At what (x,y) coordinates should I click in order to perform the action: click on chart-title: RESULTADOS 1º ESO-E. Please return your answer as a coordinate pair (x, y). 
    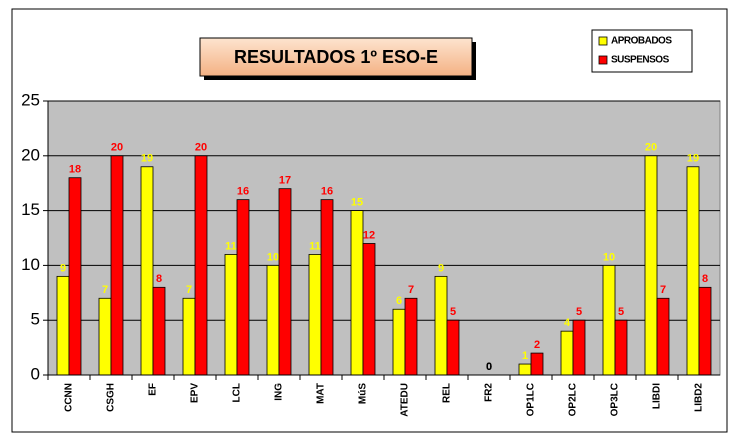
    Looking at the image, I should click on (336, 57).